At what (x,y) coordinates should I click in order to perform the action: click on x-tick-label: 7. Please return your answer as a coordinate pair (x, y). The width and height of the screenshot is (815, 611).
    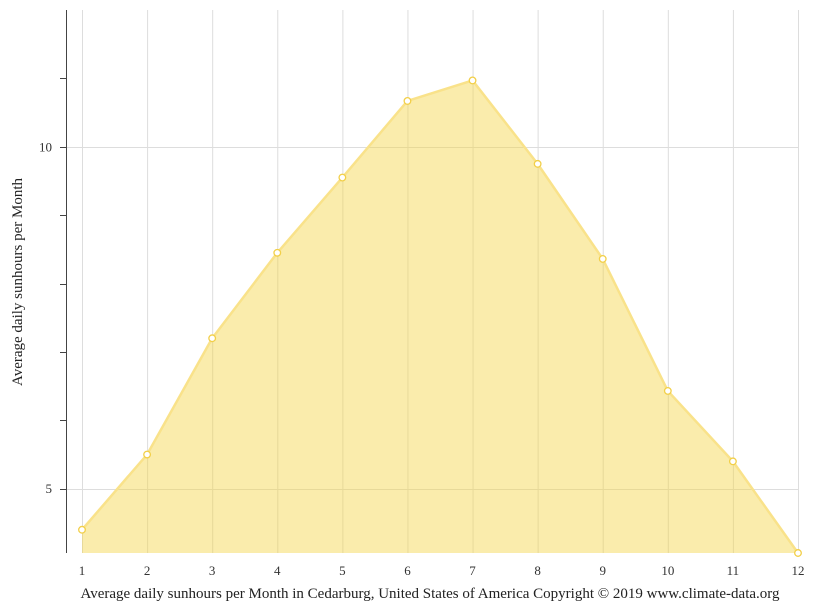
    Looking at the image, I should click on (472, 570).